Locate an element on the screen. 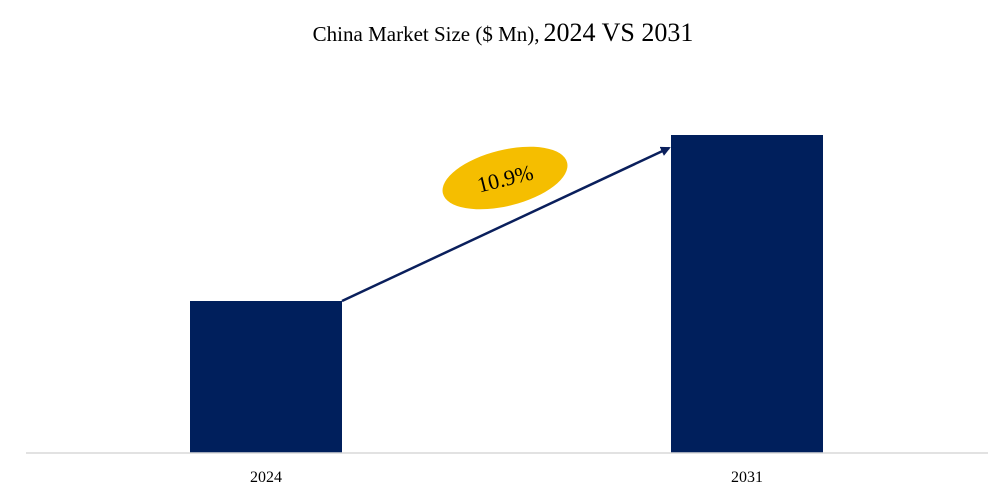 This screenshot has width=1006, height=502. chart-title: China Market Size ($ Mn), 2024 VS 2031 is located at coordinates (503, 33).